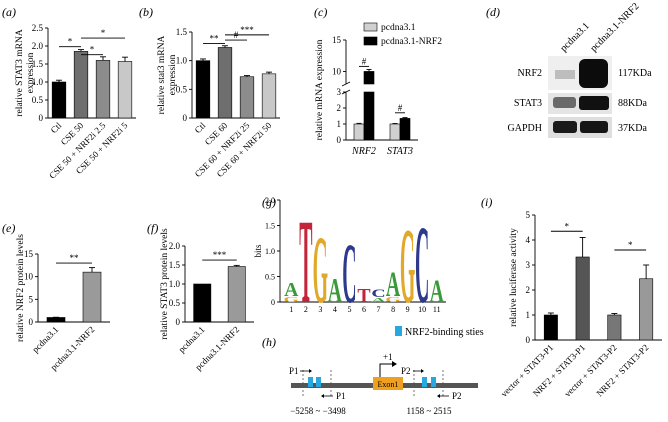  I want to click on significance-label: **, so click(75, 258).